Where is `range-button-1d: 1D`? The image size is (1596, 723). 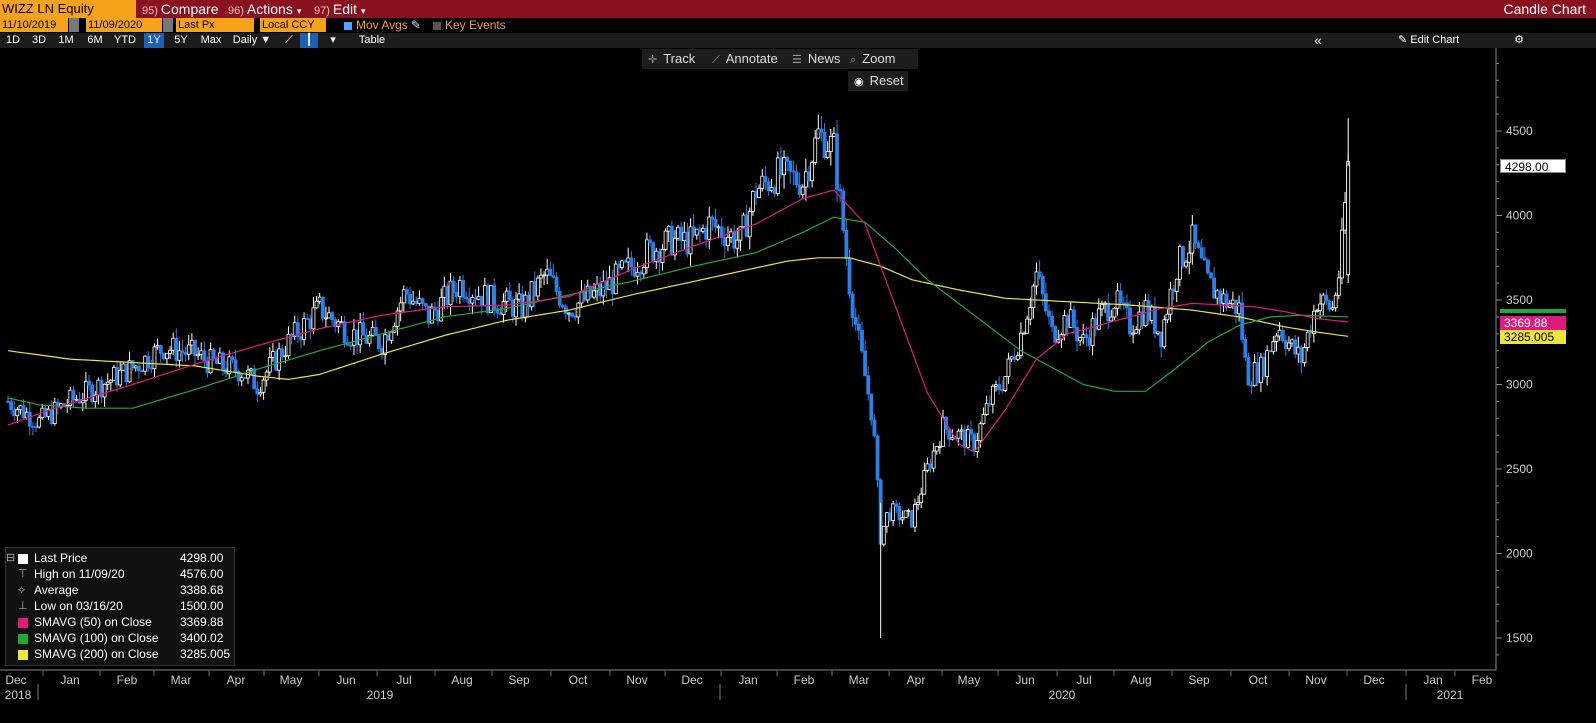 range-button-1d: 1D is located at coordinates (13, 40).